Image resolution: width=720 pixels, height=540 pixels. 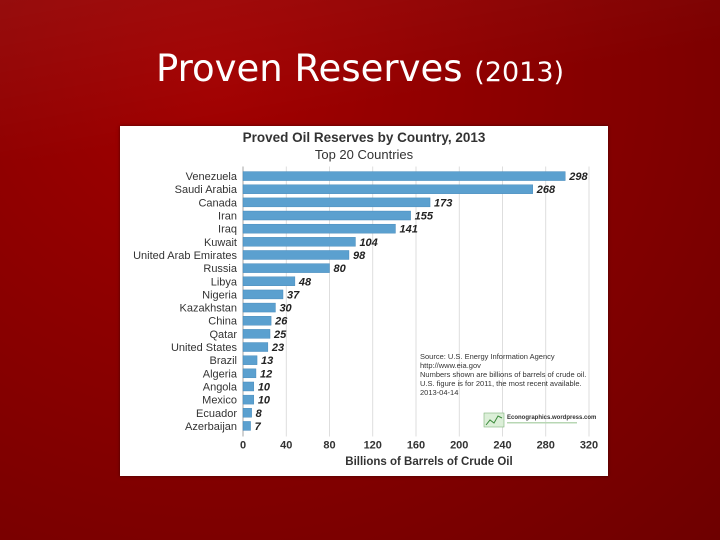 What do you see at coordinates (266, 374) in the screenshot?
I see `value-label: 12` at bounding box center [266, 374].